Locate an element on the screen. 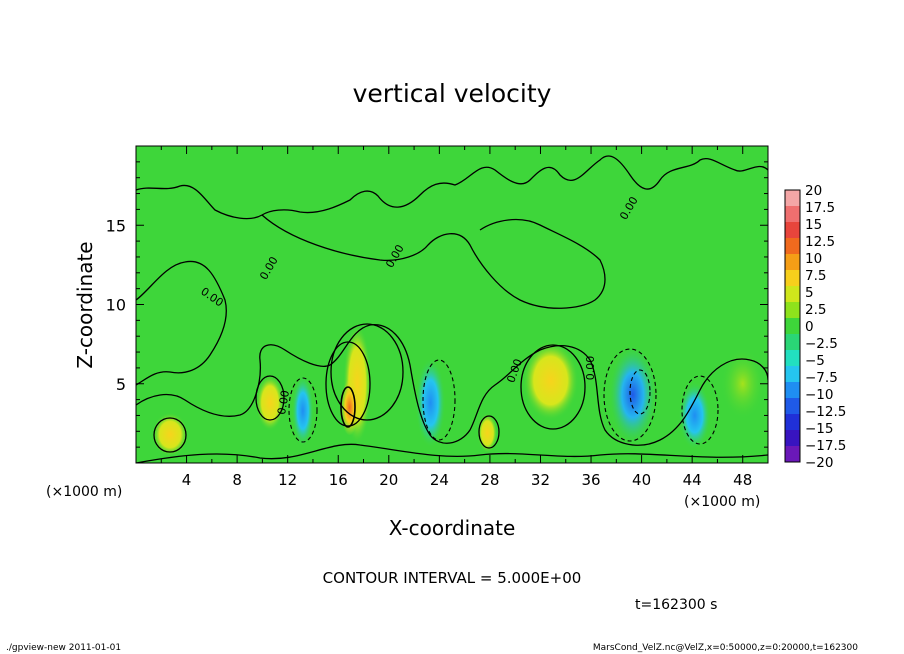  contour-zero-bottom is located at coordinates (452, 453).